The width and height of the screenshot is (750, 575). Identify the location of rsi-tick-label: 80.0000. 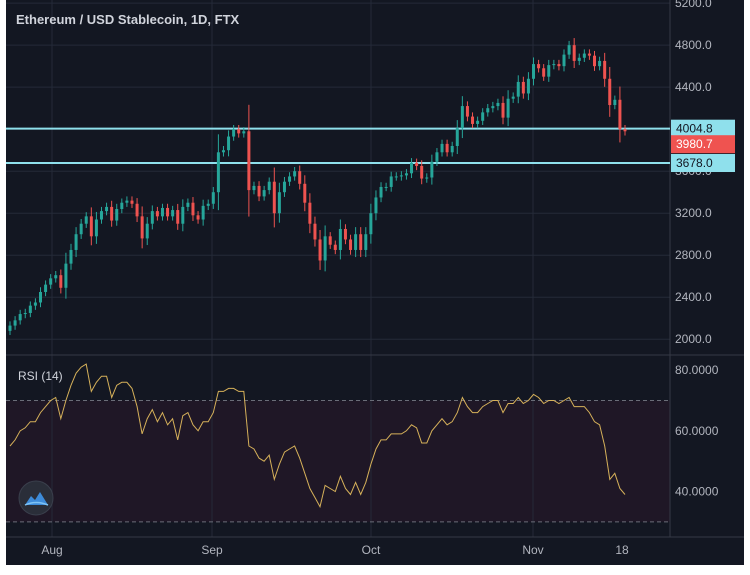
(697, 370).